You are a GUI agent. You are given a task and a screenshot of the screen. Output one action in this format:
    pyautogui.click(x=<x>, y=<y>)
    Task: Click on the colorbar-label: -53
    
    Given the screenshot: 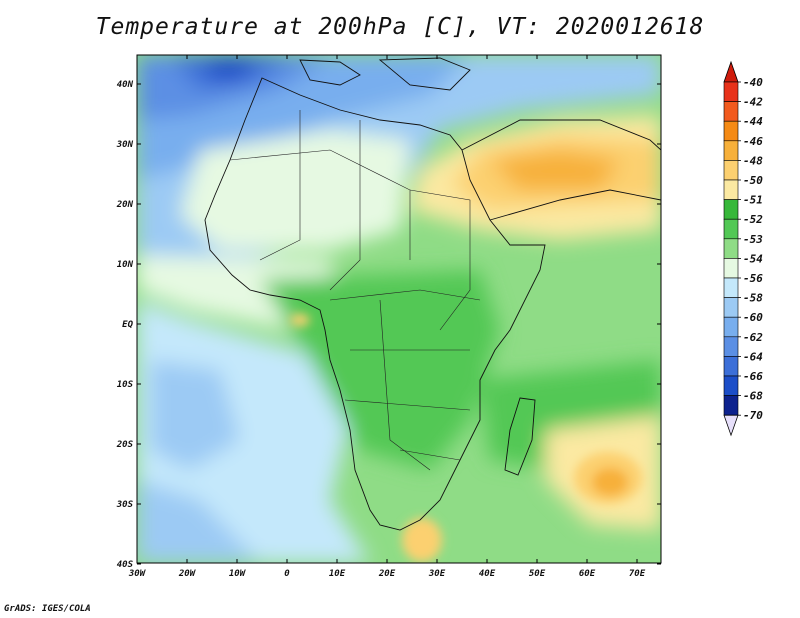 What is the action you would take?
    pyautogui.click(x=753, y=239)
    